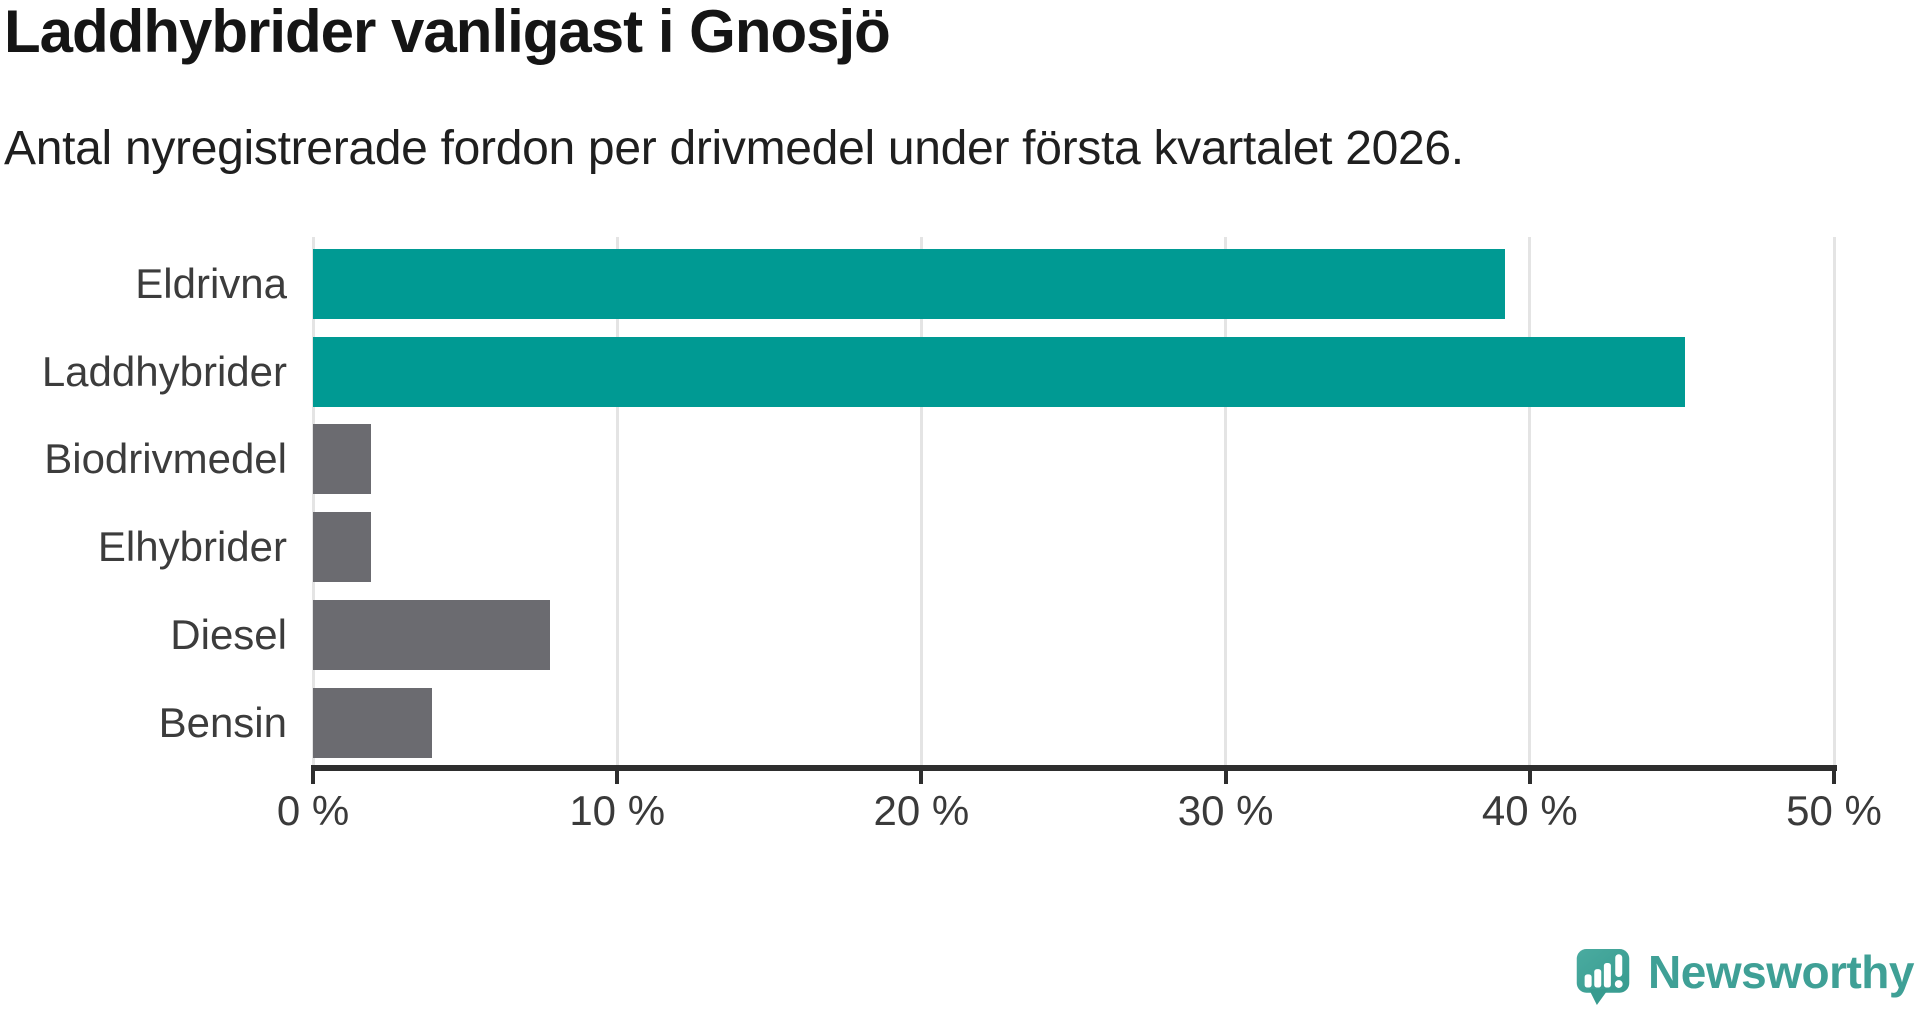 This screenshot has width=1920, height=1010. What do you see at coordinates (999, 371) in the screenshot?
I see `bar-laddhybrider` at bounding box center [999, 371].